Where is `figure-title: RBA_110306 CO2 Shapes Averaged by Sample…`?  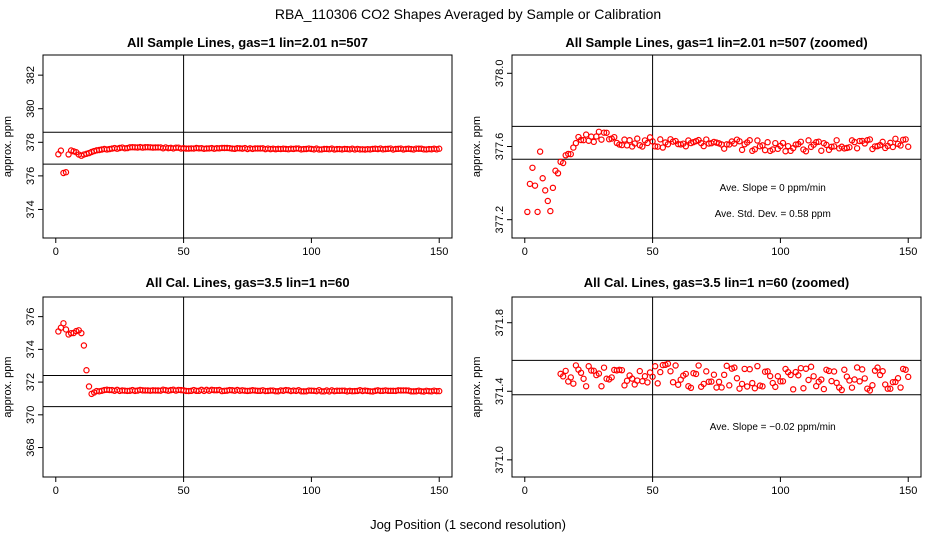 figure-title: RBA_110306 CO2 Shapes Averaged by Sample… is located at coordinates (468, 14).